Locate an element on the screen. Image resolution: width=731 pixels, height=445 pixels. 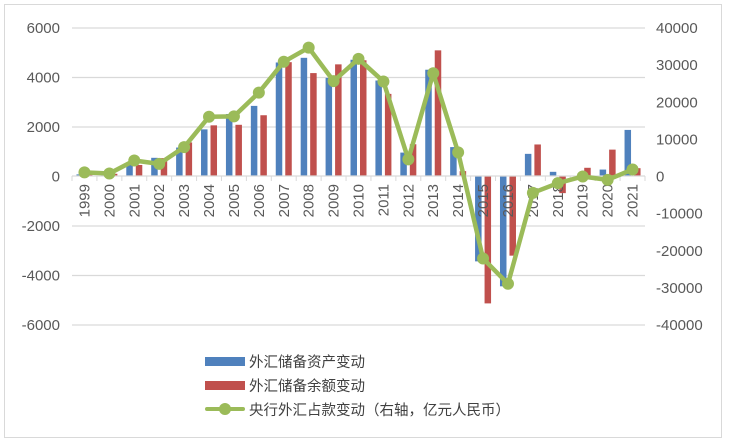
x-tick-label: 2006 is located at coordinates (259, 200).